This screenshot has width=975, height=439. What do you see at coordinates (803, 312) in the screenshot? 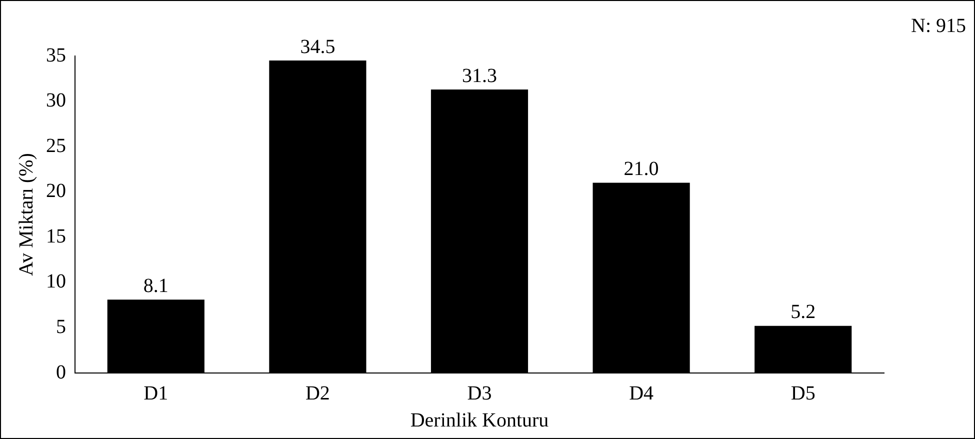
I see `data-label: 5.2` at bounding box center [803, 312].